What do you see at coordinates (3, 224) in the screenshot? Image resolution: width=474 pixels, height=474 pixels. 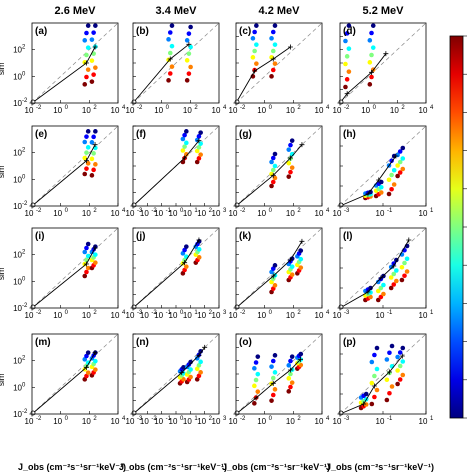 I see `y-axis-labels: sim sim sim sim` at bounding box center [3, 224].